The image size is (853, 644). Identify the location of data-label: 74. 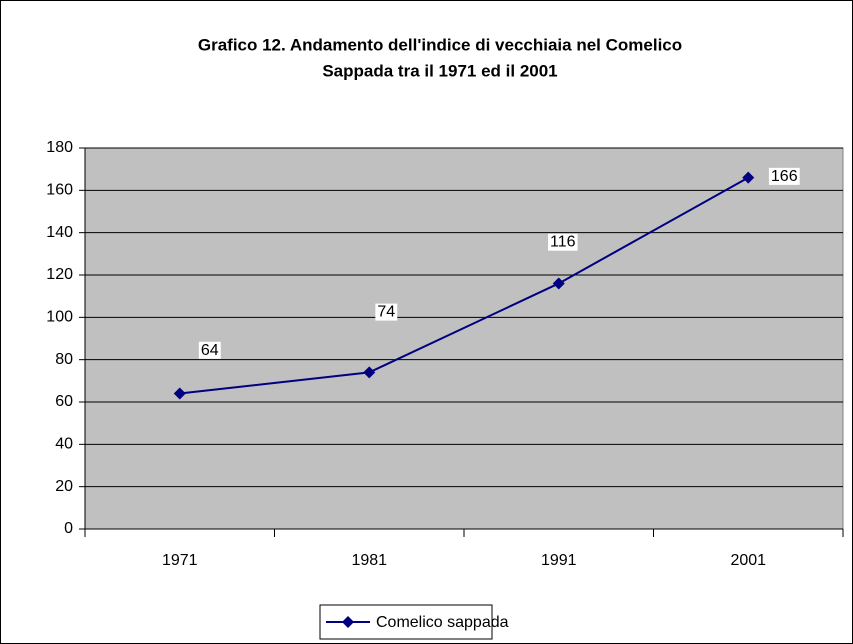
(386, 312).